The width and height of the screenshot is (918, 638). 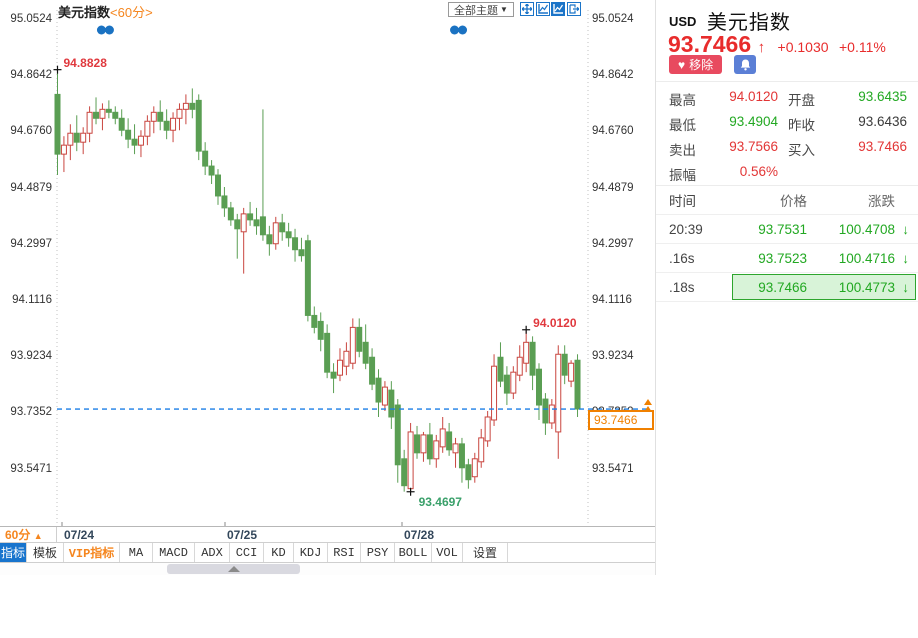 What do you see at coordinates (344, 552) in the screenshot?
I see `tab-RSI: RSI` at bounding box center [344, 552].